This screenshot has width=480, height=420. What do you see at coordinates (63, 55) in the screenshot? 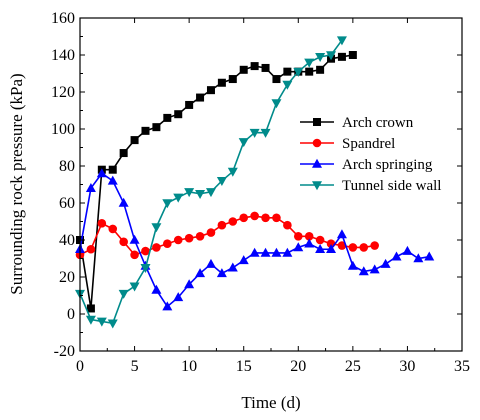
I see `y-tick-label: 140` at bounding box center [63, 55].